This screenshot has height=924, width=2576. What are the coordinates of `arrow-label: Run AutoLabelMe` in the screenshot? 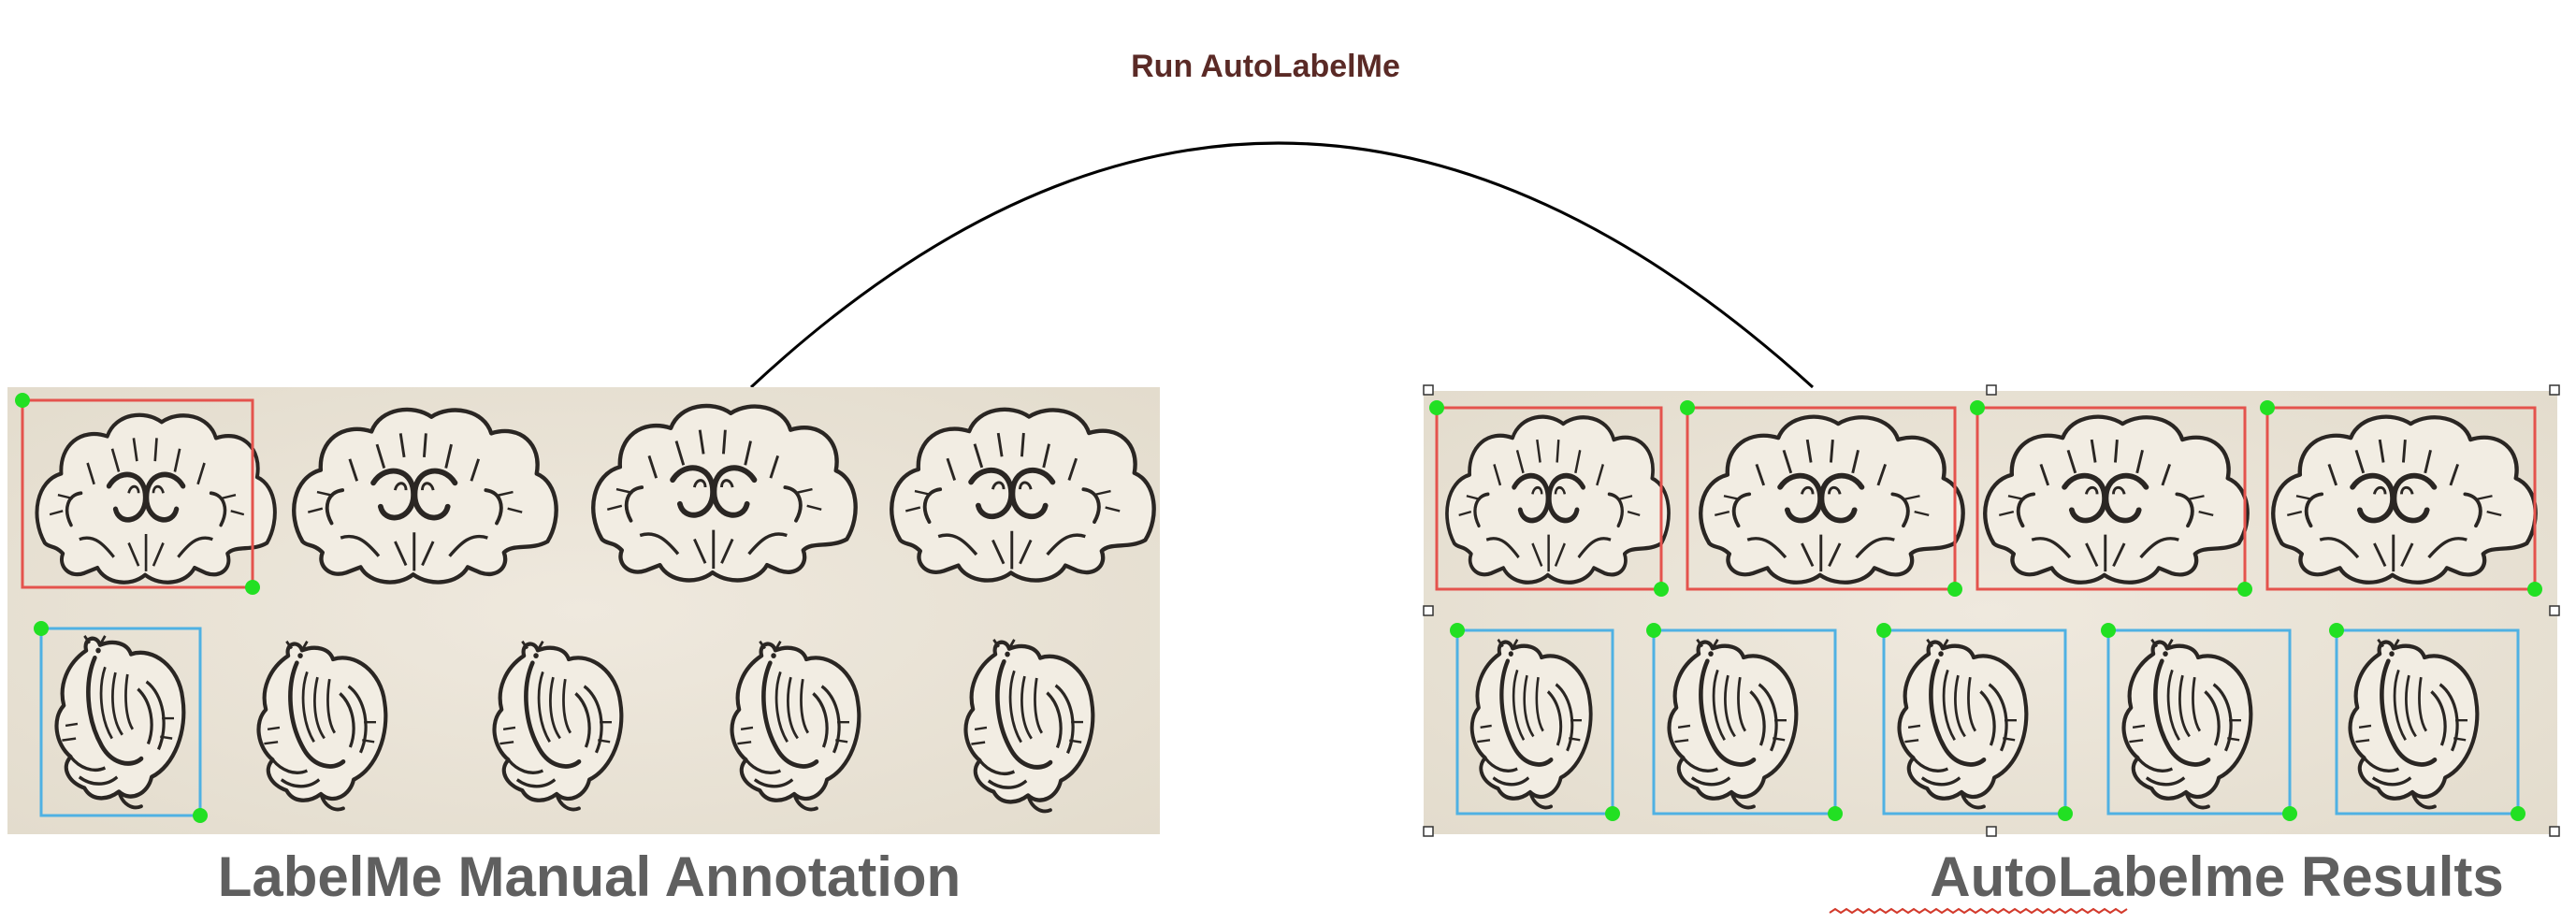 It's located at (1265, 66).